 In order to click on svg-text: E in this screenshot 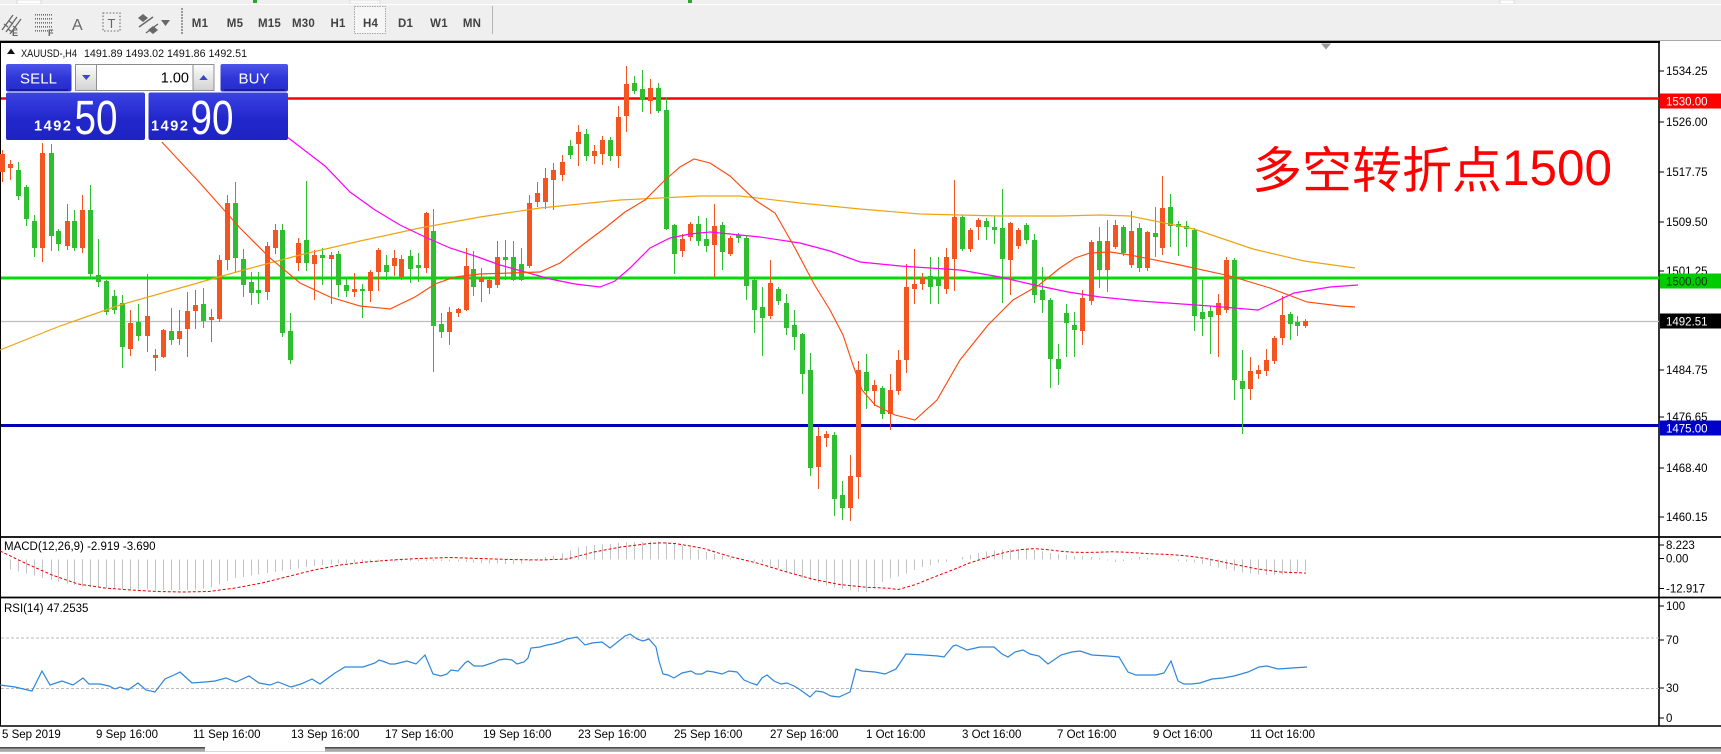, I will do `click(15, 33)`.